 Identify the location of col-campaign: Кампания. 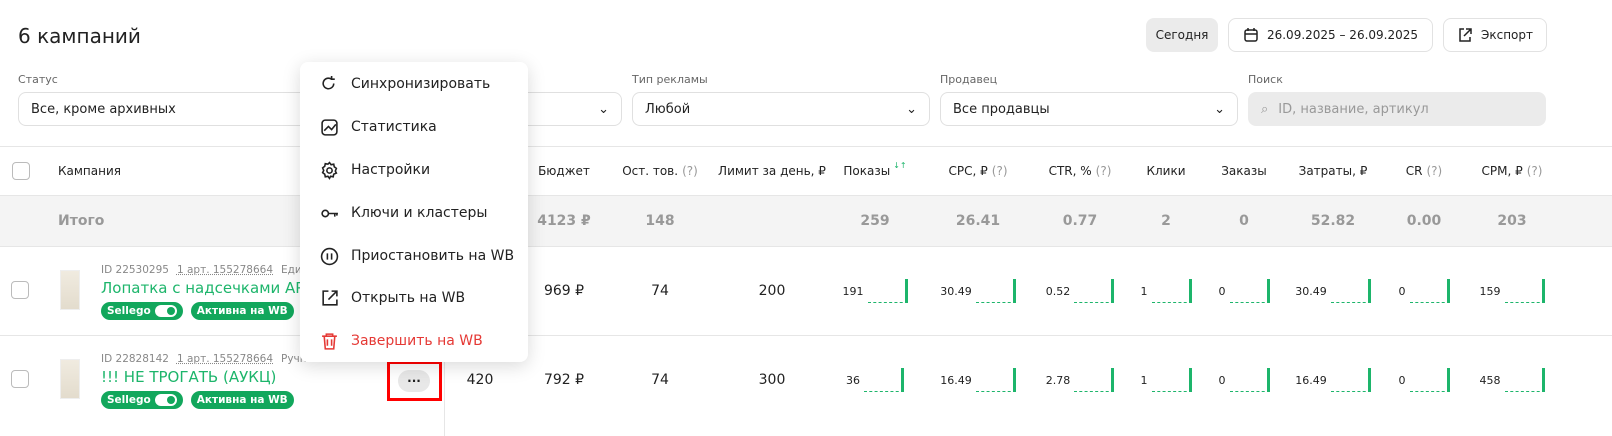
(89, 171).